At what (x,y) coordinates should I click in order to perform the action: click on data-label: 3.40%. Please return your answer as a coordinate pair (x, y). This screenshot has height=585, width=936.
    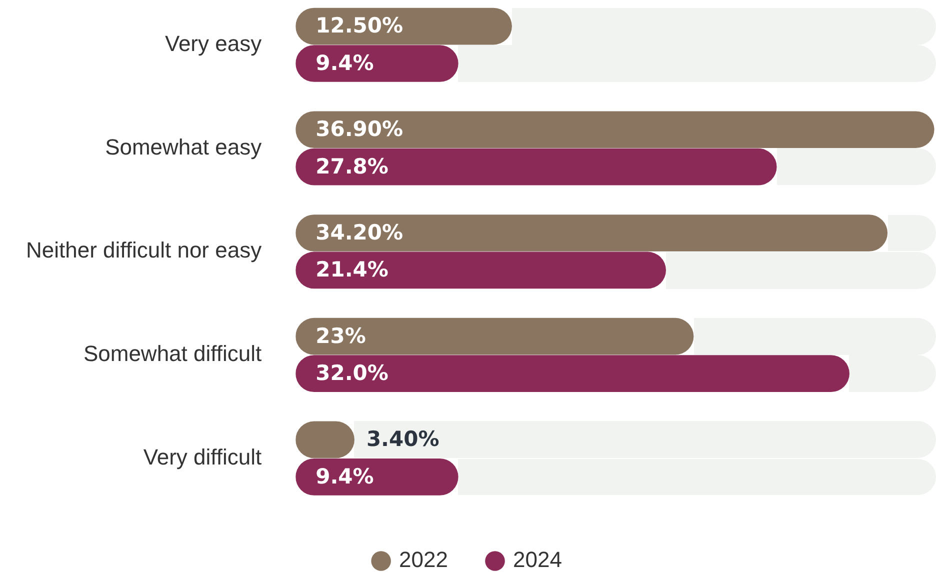
    Looking at the image, I should click on (403, 439).